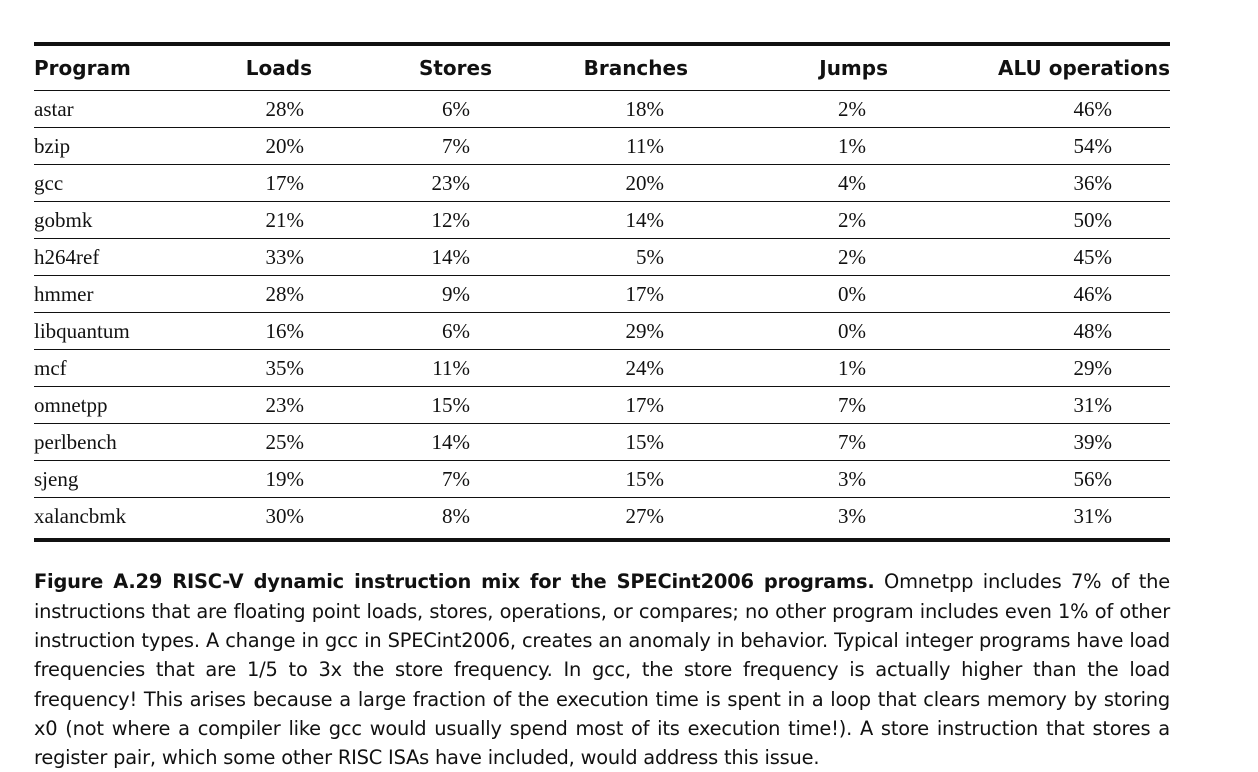 The height and width of the screenshot is (772, 1258). I want to click on cell-program: bzip, so click(123, 146).